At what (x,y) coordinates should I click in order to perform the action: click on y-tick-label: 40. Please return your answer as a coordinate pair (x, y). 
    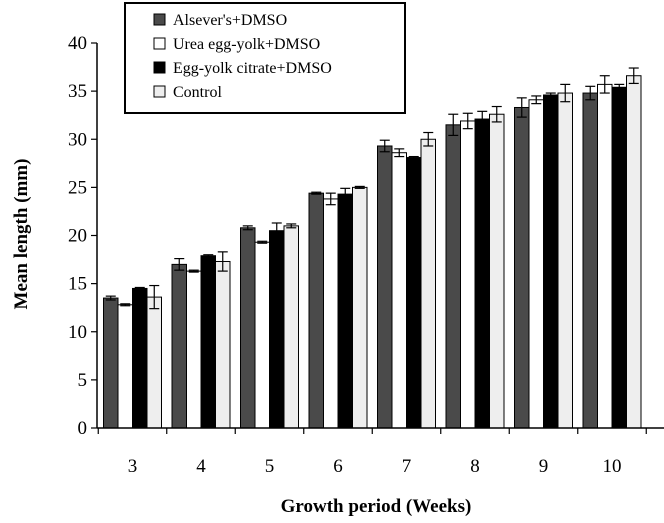
    Looking at the image, I should click on (77, 43).